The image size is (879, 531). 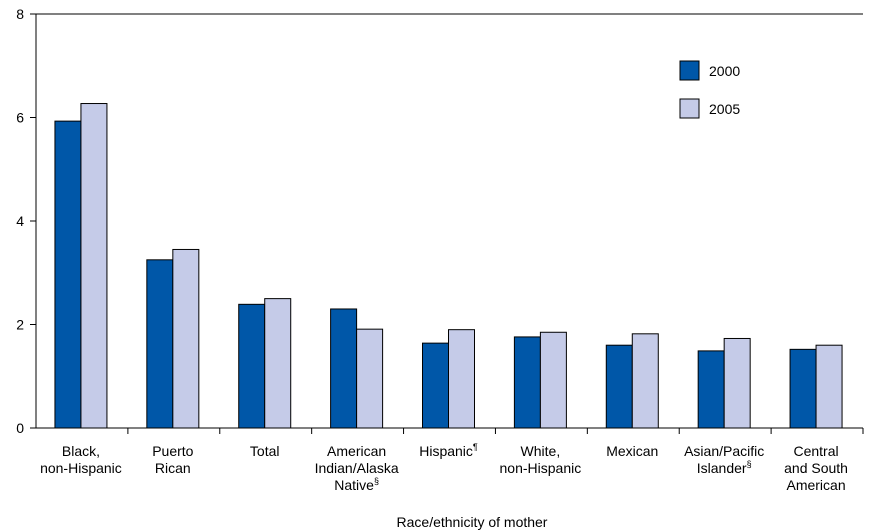 What do you see at coordinates (632, 451) in the screenshot?
I see `x-category-label: Mexican` at bounding box center [632, 451].